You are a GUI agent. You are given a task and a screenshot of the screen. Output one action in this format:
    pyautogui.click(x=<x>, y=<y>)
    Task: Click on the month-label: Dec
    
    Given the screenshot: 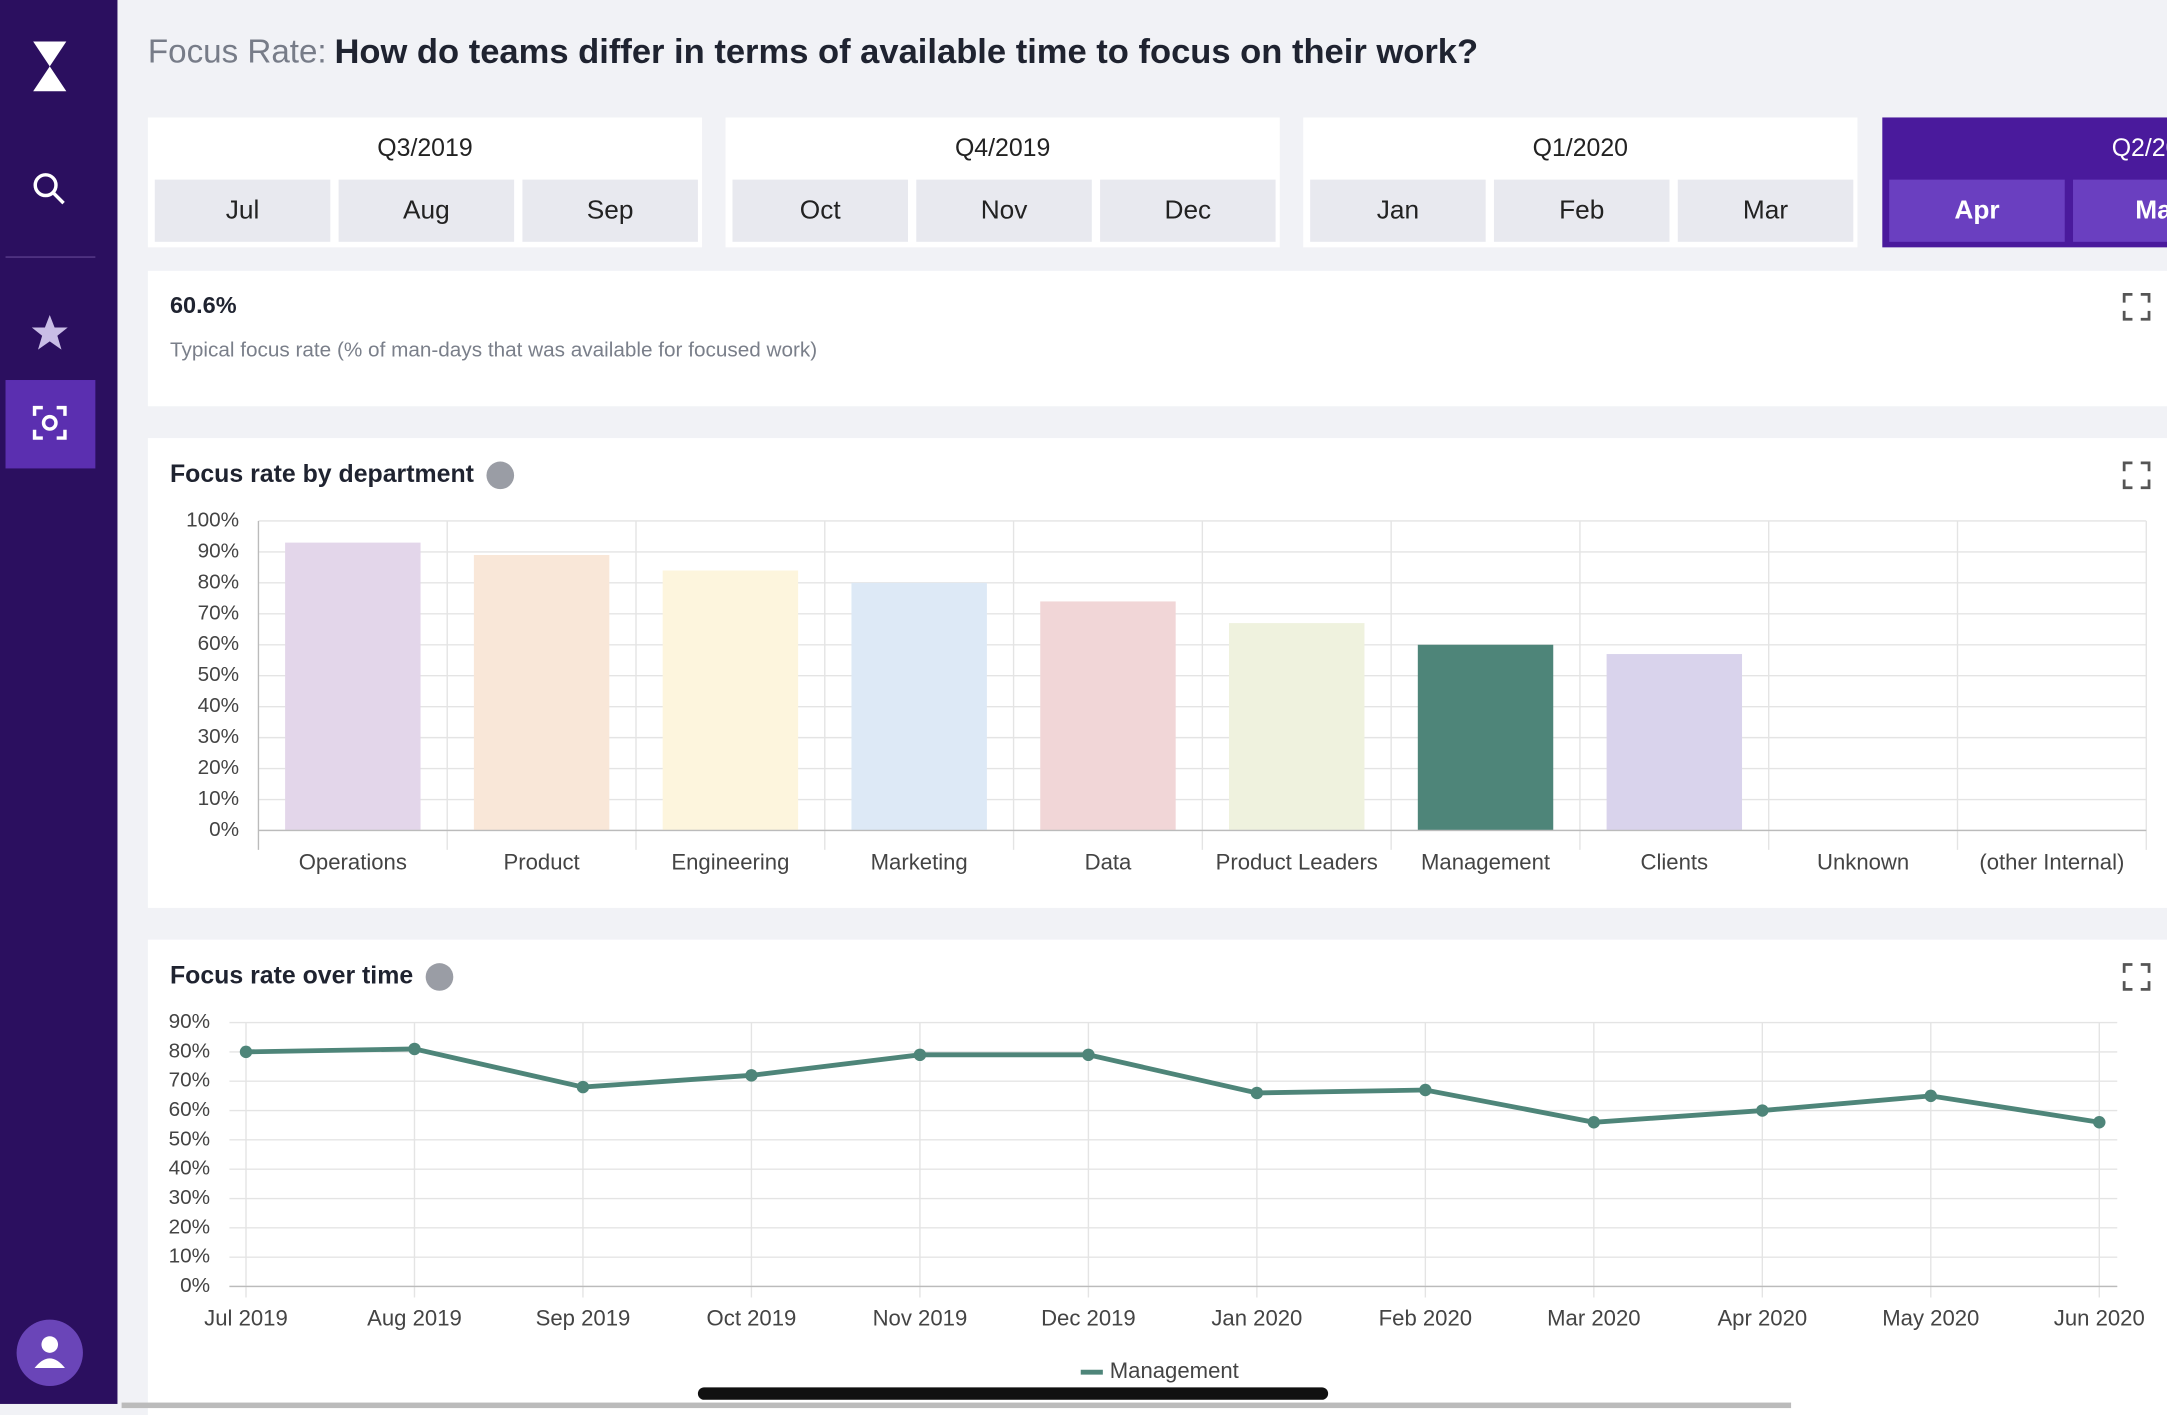 What is the action you would take?
    pyautogui.click(x=1187, y=209)
    